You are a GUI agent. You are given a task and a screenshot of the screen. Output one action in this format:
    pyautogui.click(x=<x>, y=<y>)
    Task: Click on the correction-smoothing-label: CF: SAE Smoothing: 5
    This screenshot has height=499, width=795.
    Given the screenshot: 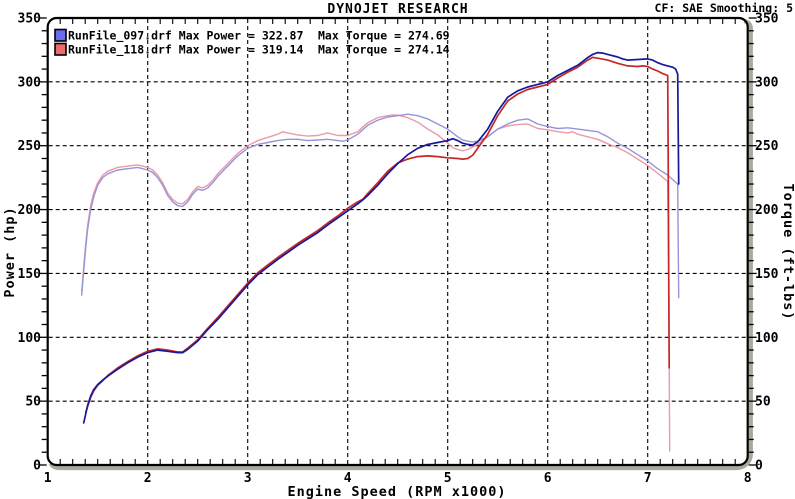 What is the action you would take?
    pyautogui.click(x=724, y=8)
    